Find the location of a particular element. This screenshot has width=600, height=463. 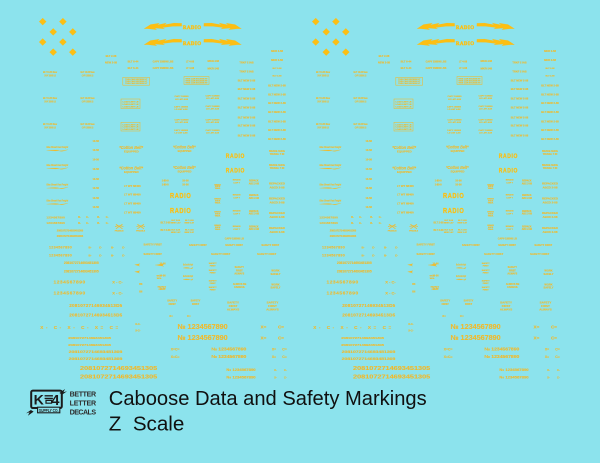

svg-text: K is located at coordinates (39, 401).